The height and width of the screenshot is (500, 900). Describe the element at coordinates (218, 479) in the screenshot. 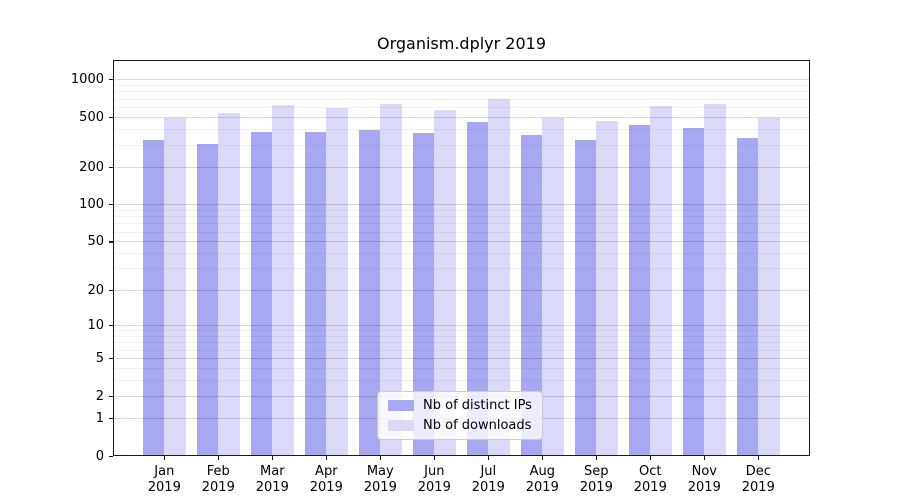

I see `x-tick-label-feb: Feb 2019` at that location.